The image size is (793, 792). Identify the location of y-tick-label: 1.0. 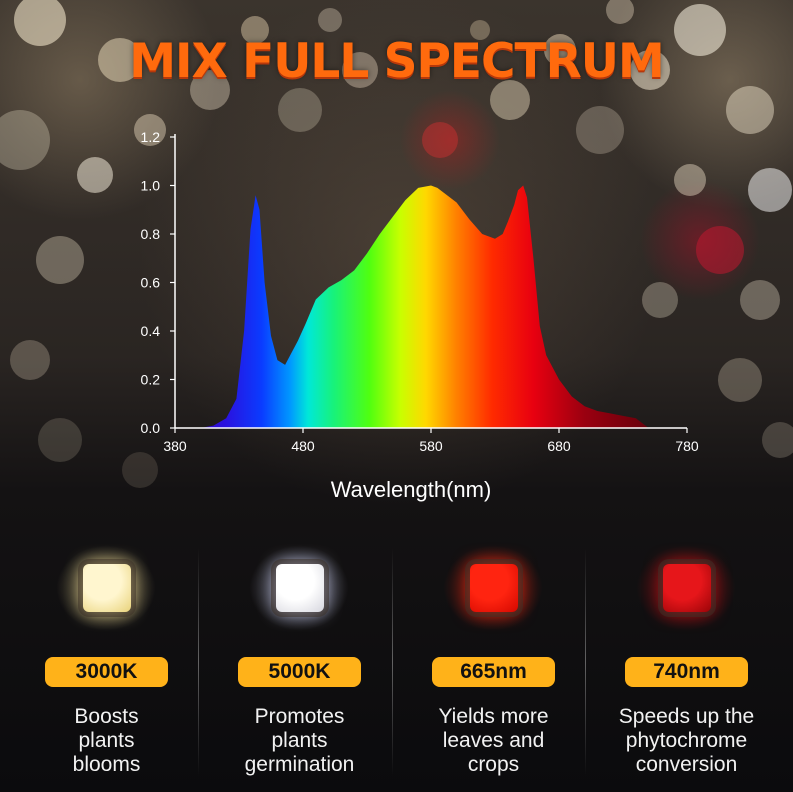
(151, 186).